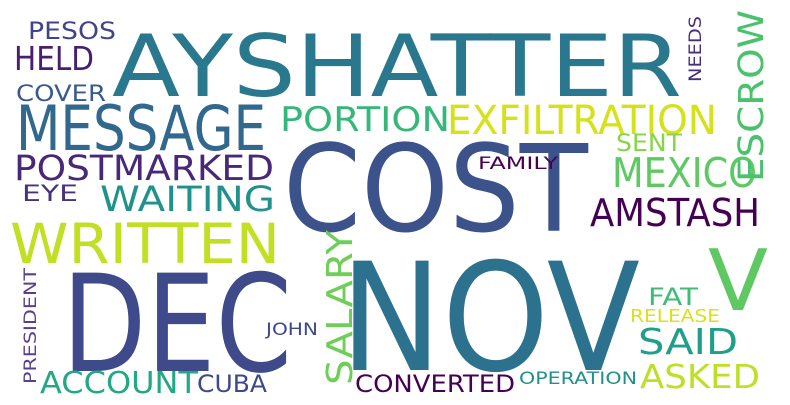 The width and height of the screenshot is (790, 405). I want to click on word-written: WRITTEN, so click(145, 244).